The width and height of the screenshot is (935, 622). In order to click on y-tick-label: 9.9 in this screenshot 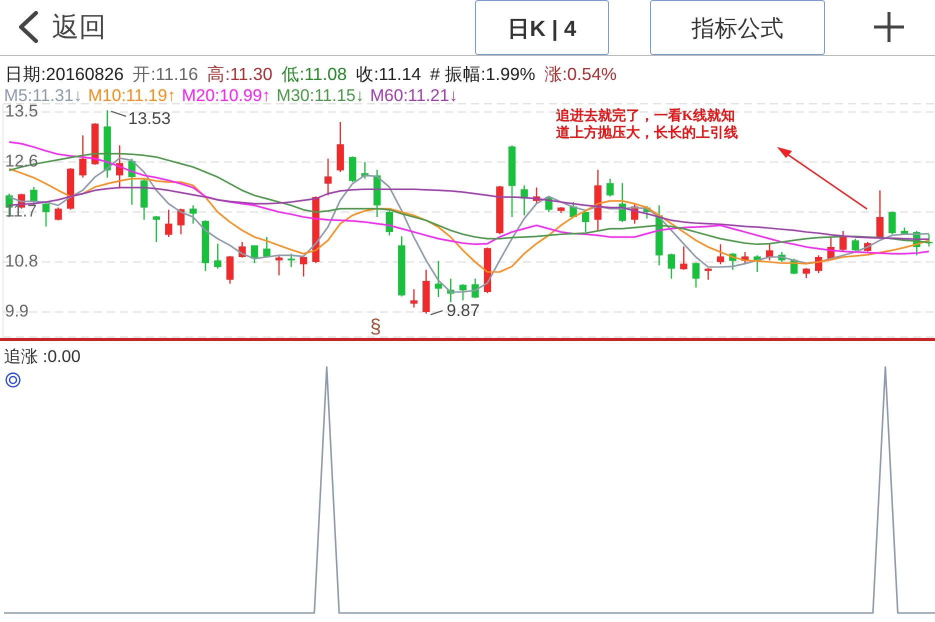, I will do `click(17, 310)`.